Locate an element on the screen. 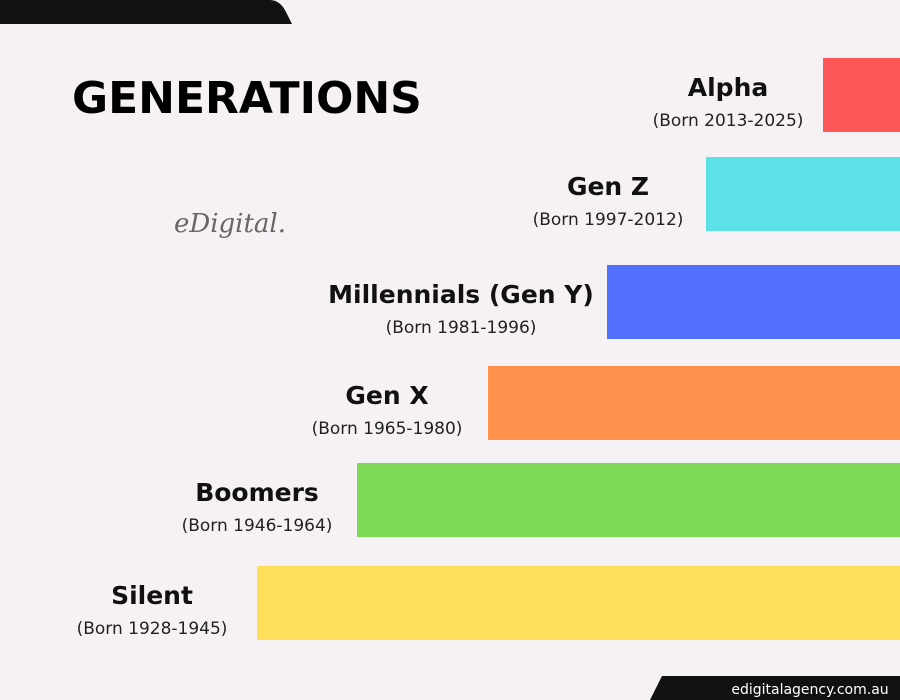  logo: eDigital. is located at coordinates (230, 224).